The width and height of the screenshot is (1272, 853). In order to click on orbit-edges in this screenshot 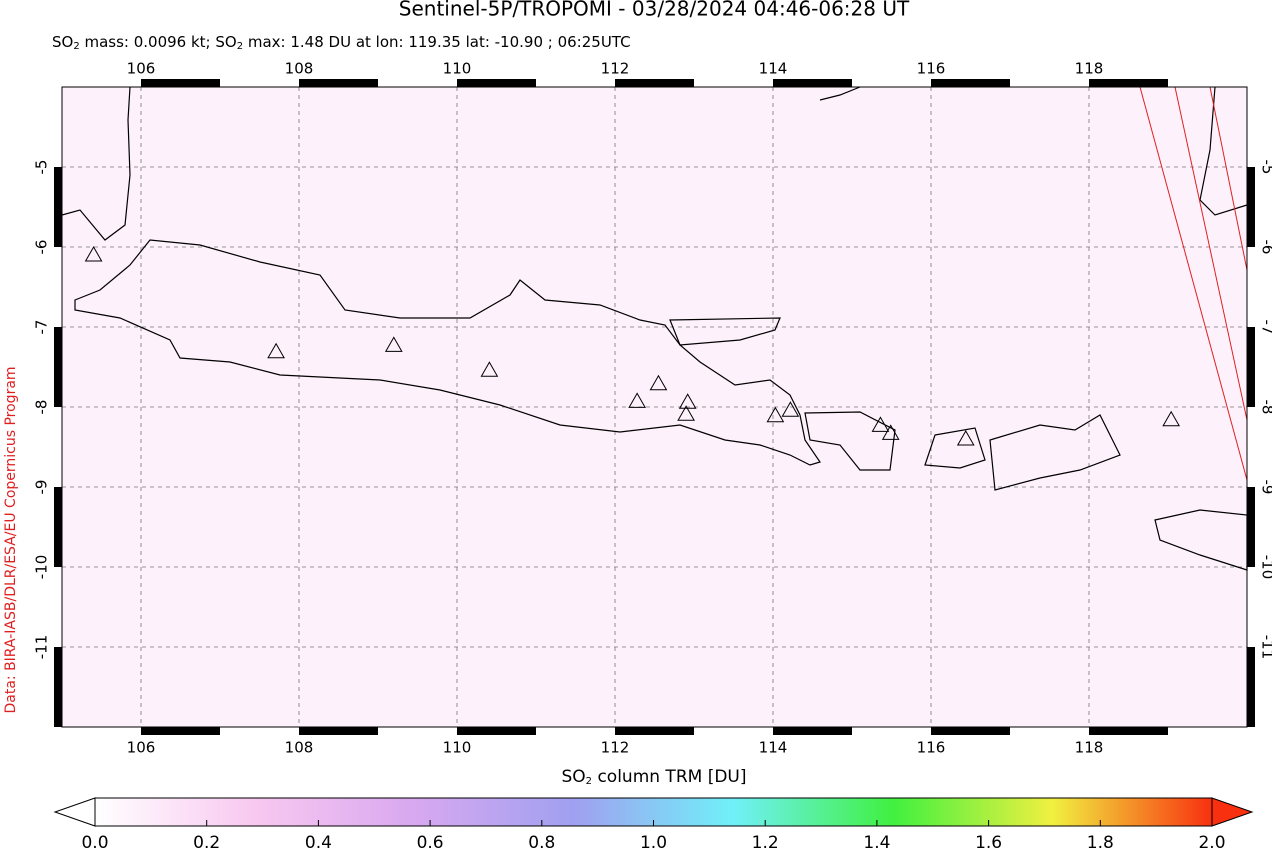, I will do `click(1193, 283)`.